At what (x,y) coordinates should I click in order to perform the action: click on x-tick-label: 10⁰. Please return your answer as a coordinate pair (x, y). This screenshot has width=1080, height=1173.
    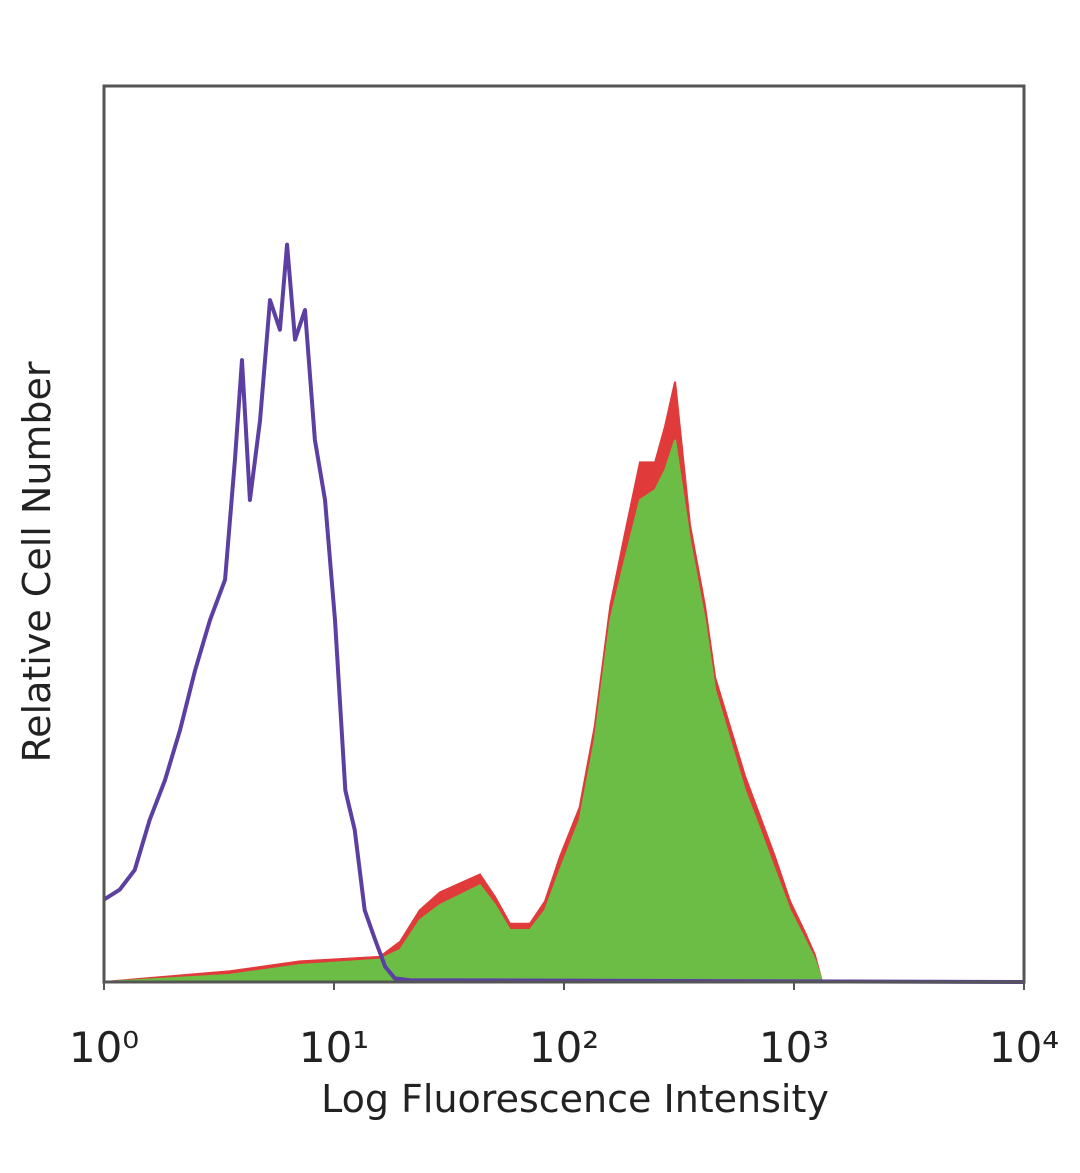
    Looking at the image, I should click on (104, 1047).